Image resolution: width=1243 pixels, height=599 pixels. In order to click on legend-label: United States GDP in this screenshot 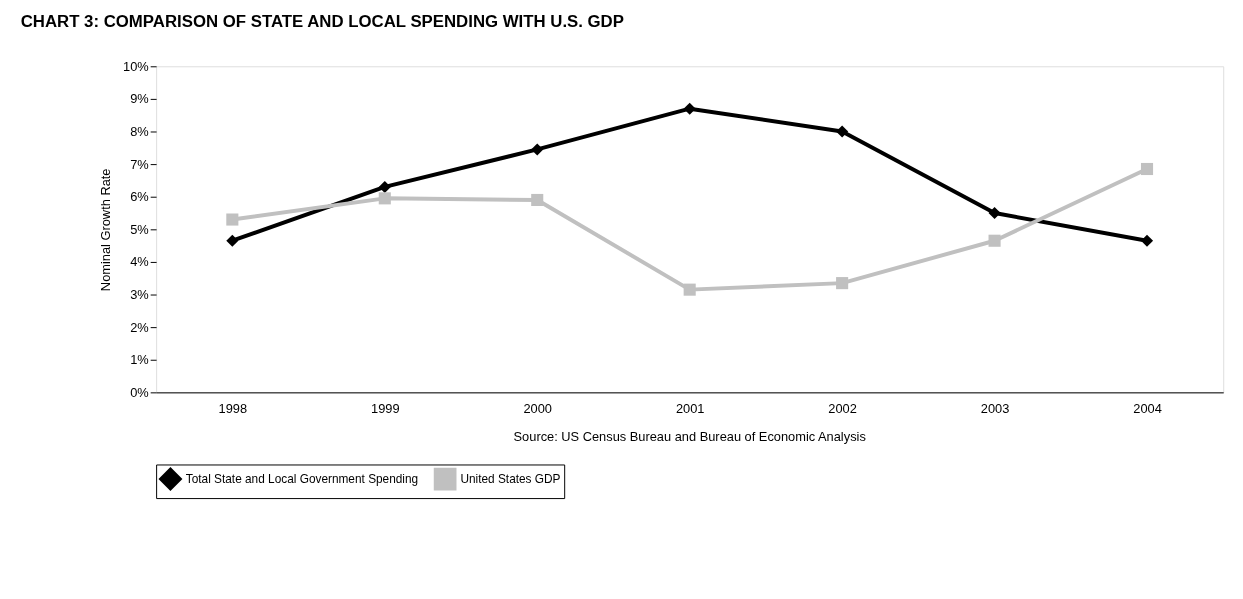, I will do `click(510, 479)`.